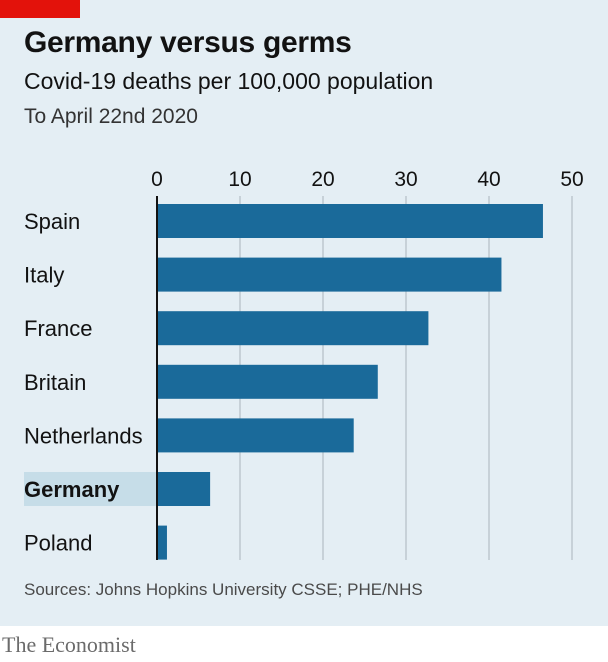 Image resolution: width=608 pixels, height=662 pixels. I want to click on x-tick-label: 30, so click(405, 179).